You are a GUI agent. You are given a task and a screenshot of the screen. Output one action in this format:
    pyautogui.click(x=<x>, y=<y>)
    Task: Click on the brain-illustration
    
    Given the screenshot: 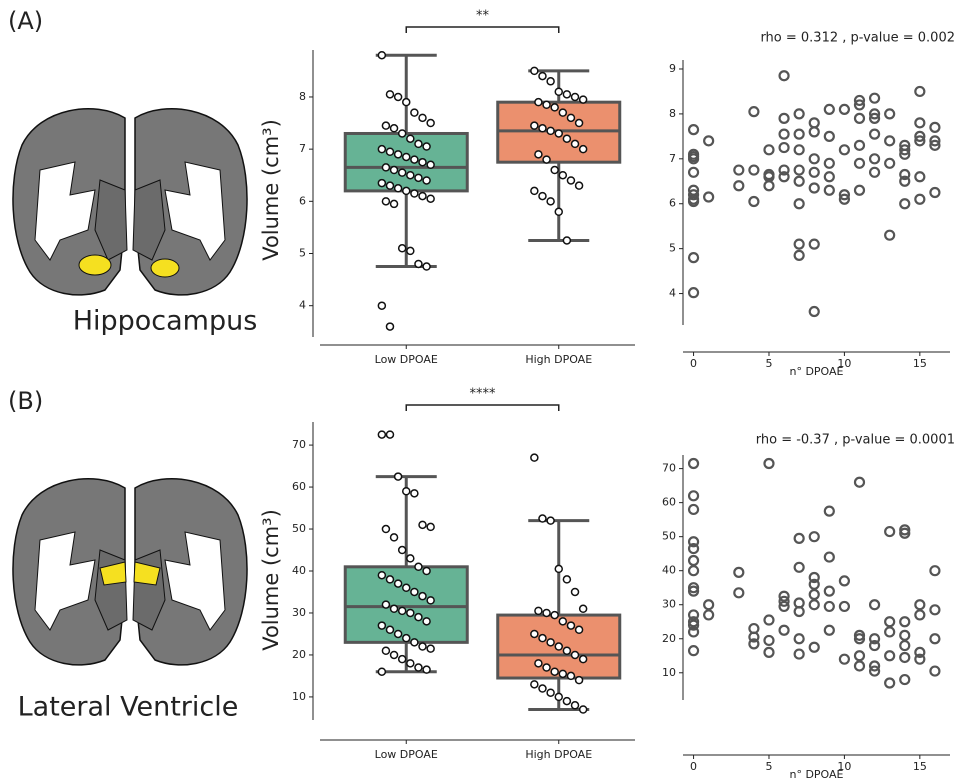 What is the action you would take?
    pyautogui.click(x=130, y=572)
    